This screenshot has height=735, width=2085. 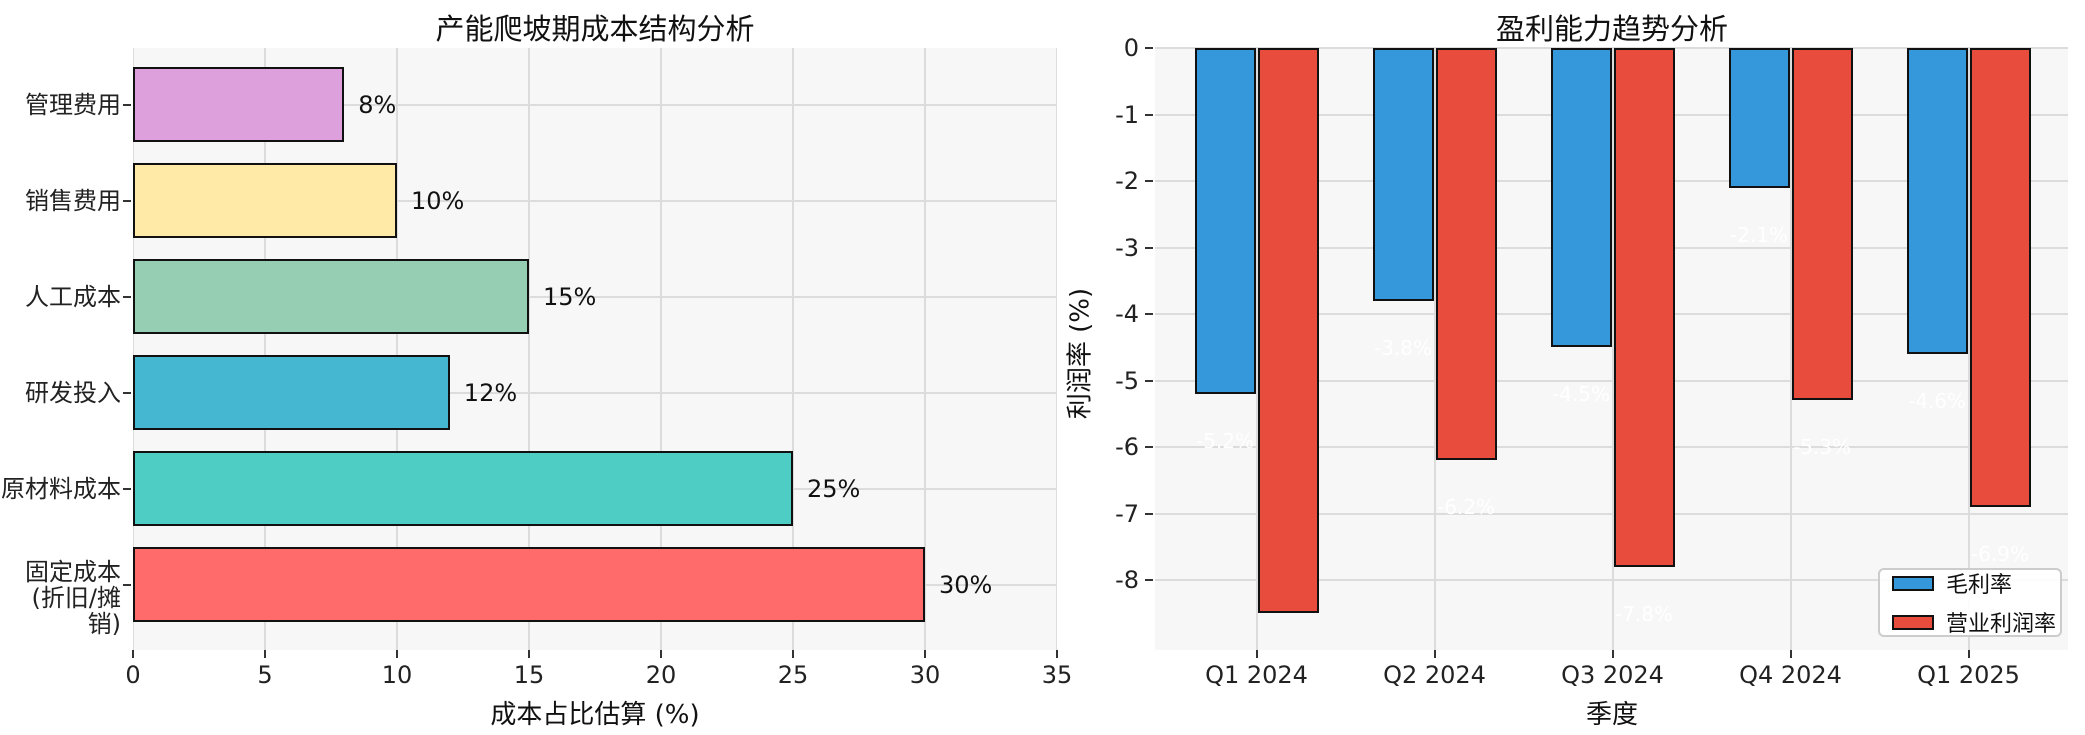 What do you see at coordinates (1434, 675) in the screenshot?
I see `x-tick-label: Q2 2024` at bounding box center [1434, 675].